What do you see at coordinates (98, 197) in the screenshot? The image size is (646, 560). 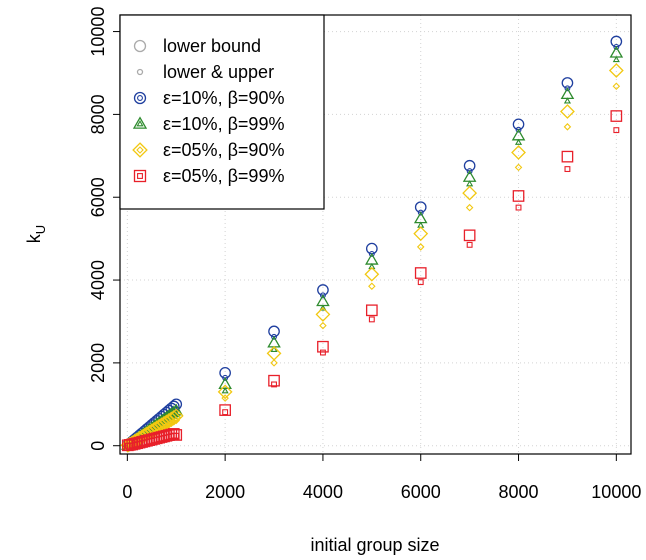 I see `y-tick-label: 6000` at bounding box center [98, 197].